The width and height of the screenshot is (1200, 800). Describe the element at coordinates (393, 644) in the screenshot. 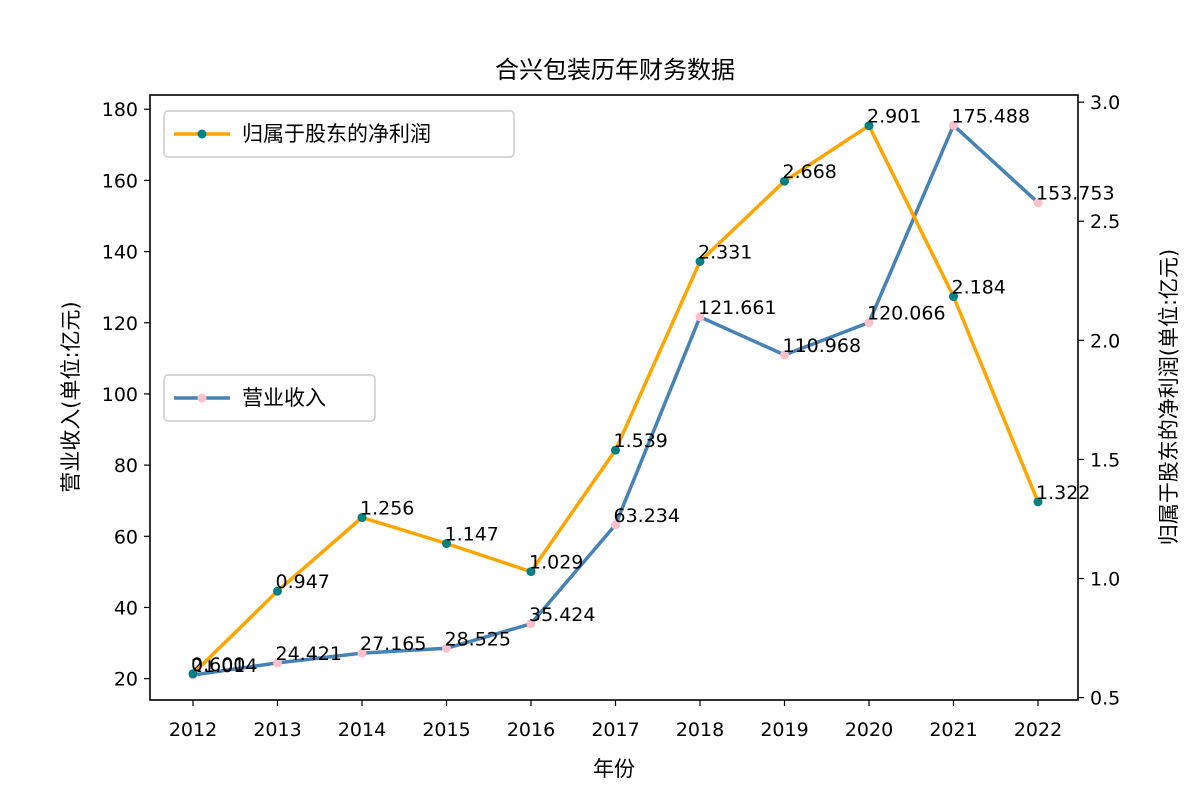

I see `series-1-data-label: 27.165` at that location.